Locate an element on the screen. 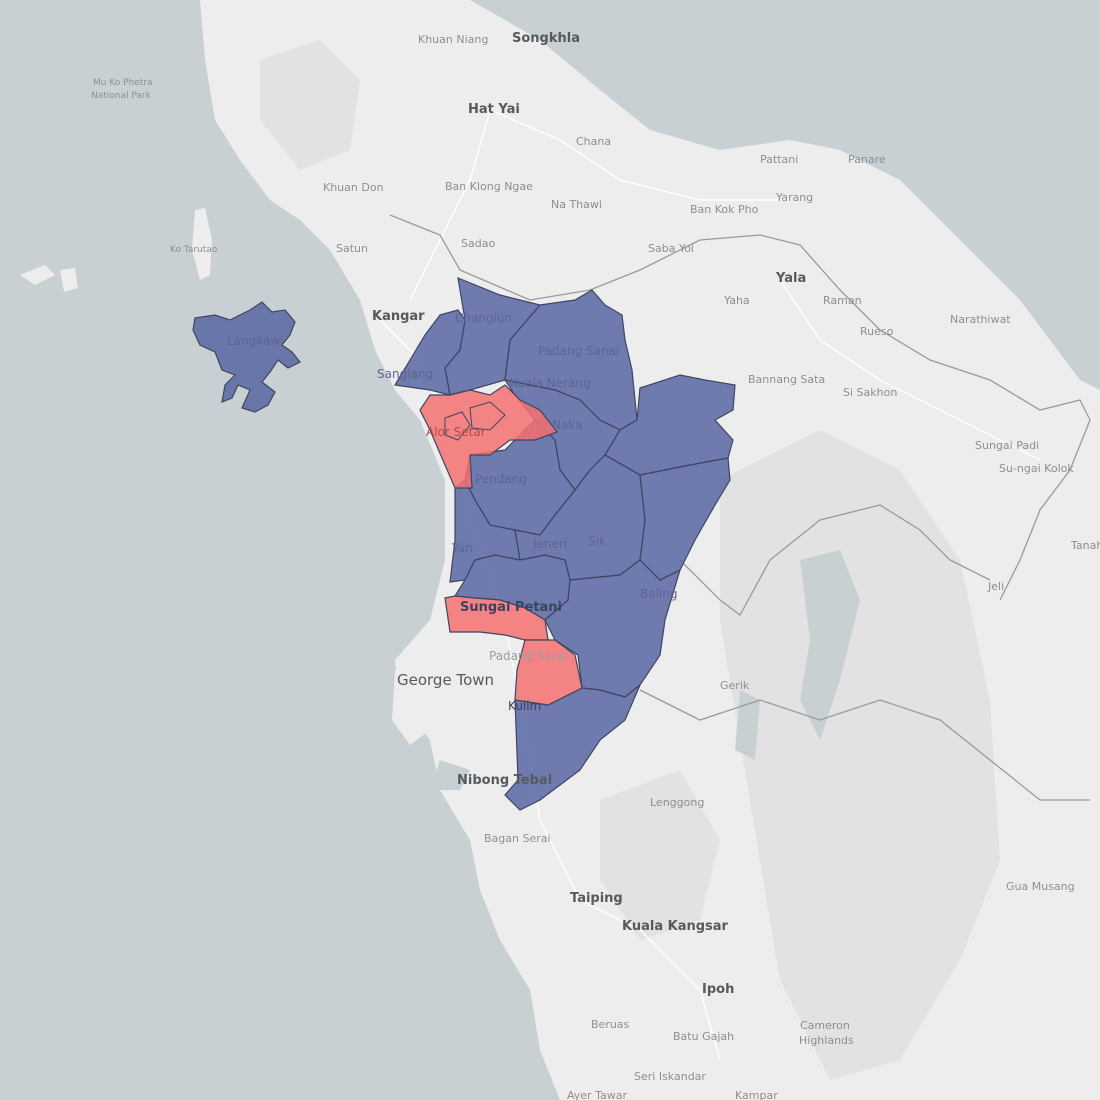  label-panare: Panare is located at coordinates (867, 159).